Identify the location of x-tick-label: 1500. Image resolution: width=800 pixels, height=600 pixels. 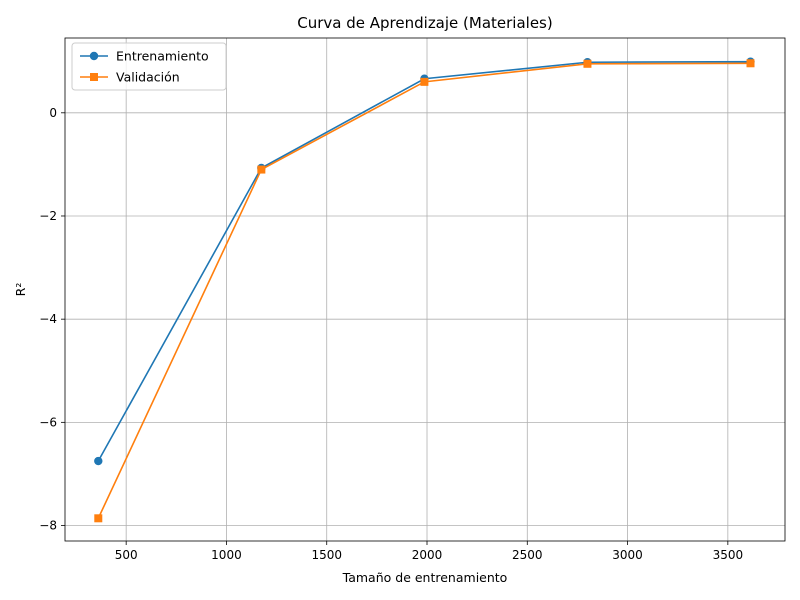
(326, 555).